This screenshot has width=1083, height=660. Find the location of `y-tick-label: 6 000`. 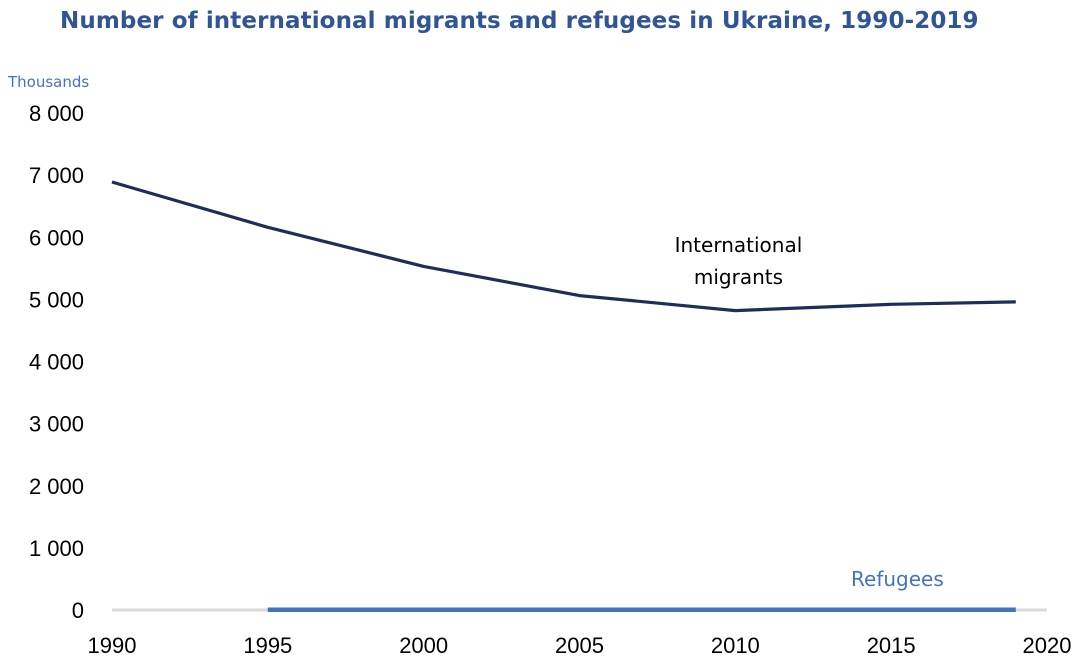

y-tick-label: 6 000 is located at coordinates (56, 237).